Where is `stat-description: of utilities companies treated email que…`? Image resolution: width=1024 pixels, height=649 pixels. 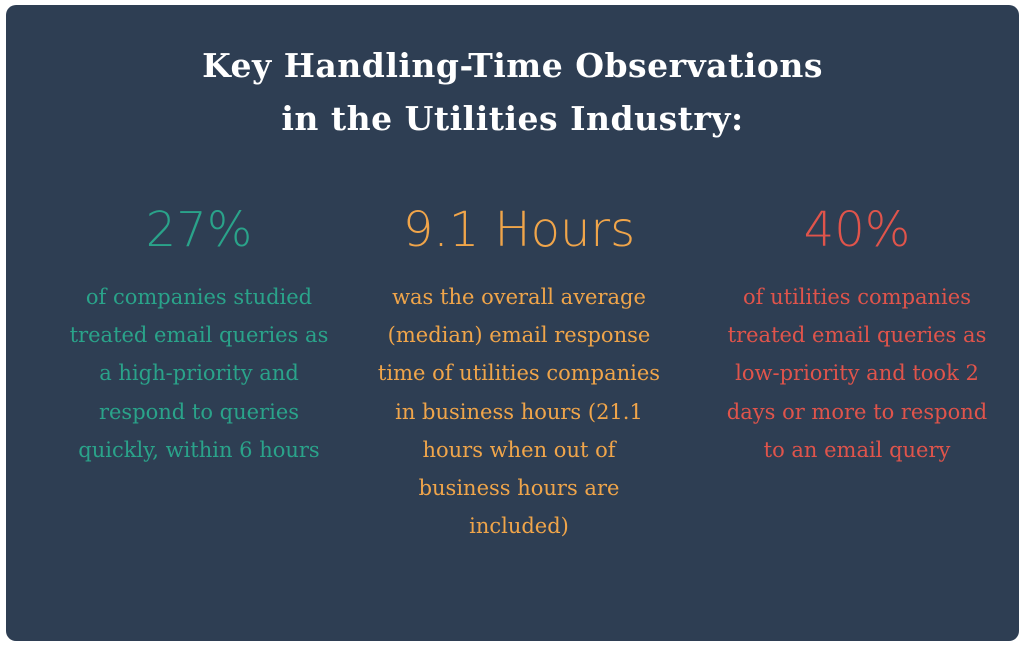
stat-description: of utilities companies treated email que… is located at coordinates (857, 373).